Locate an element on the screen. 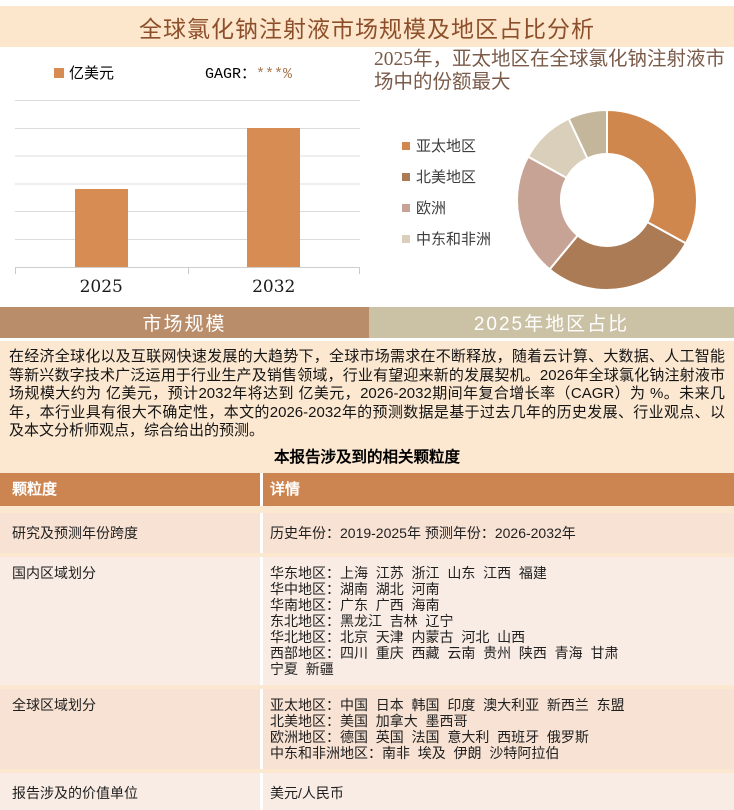  unit-legend-label: 亿美元 is located at coordinates (92, 73).